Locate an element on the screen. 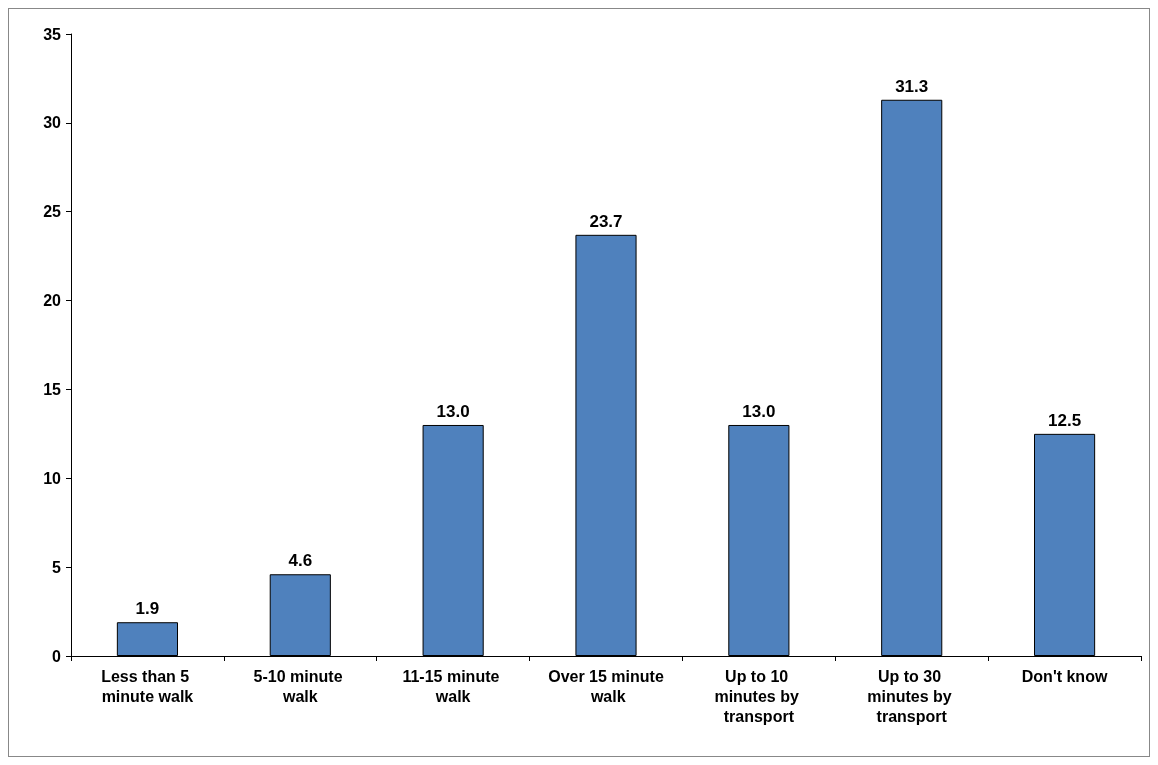  y-tick-label: 5 is located at coordinates (57, 567).